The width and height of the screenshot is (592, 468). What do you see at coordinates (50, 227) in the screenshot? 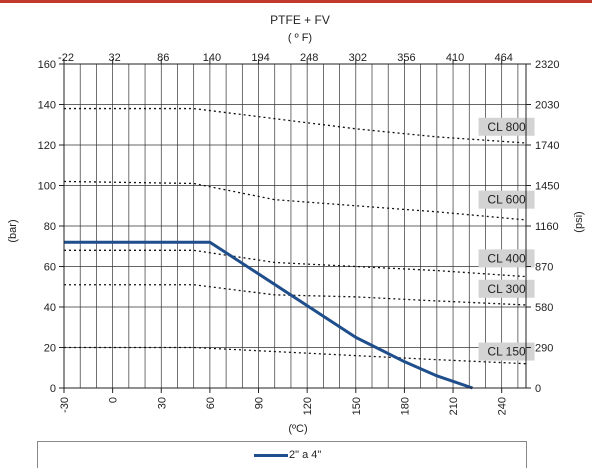
I see `left-tick-label: 80` at bounding box center [50, 227].